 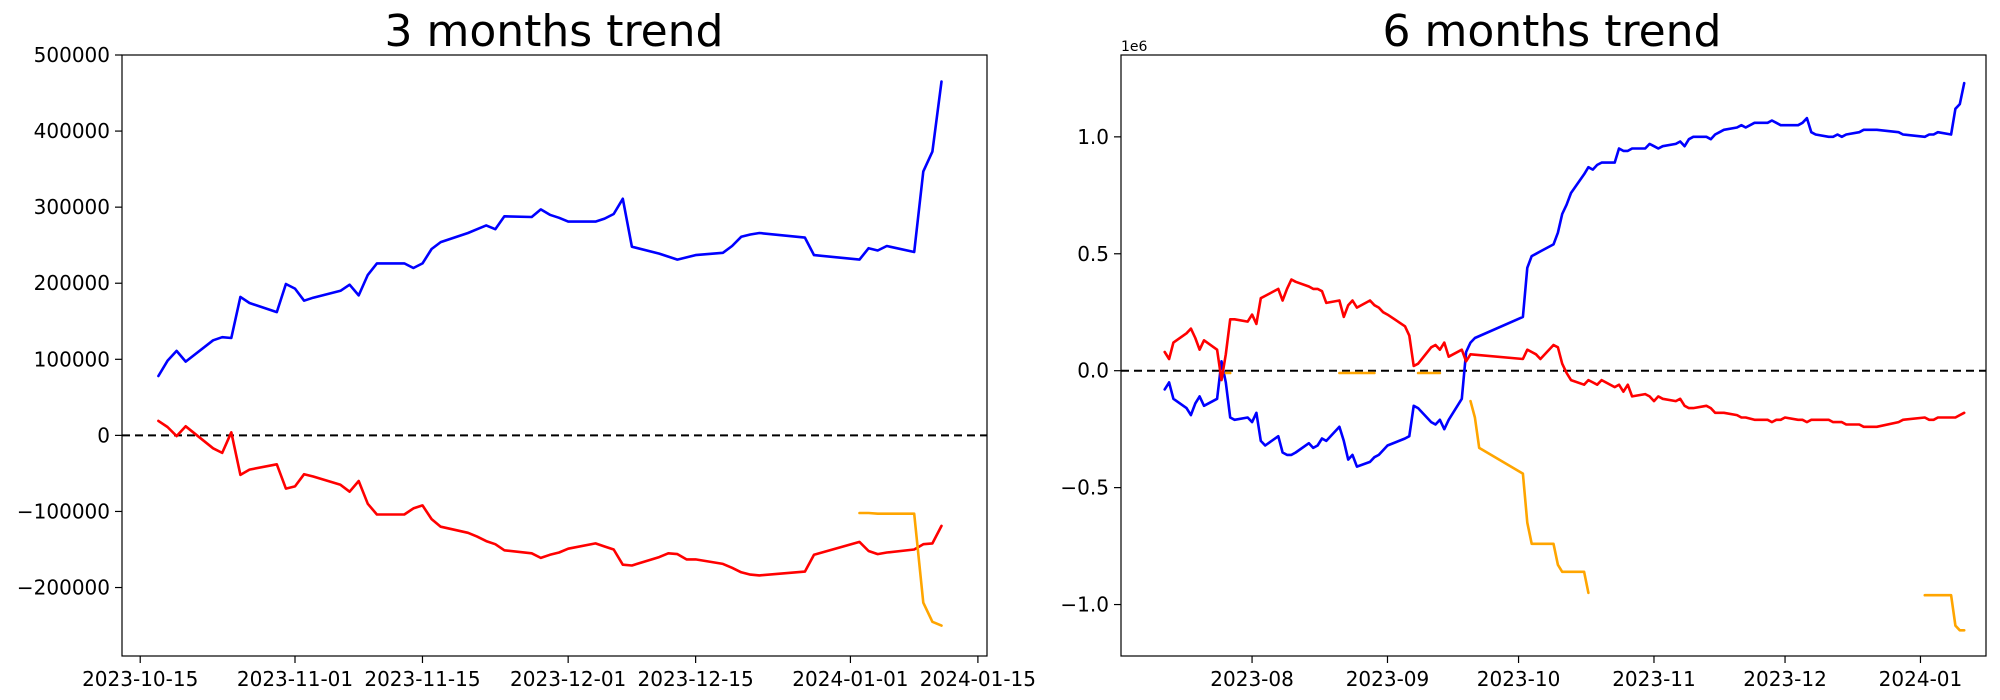 What do you see at coordinates (1134, 47) in the screenshot?
I see `y-axis-offset-label: 1e6` at bounding box center [1134, 47].